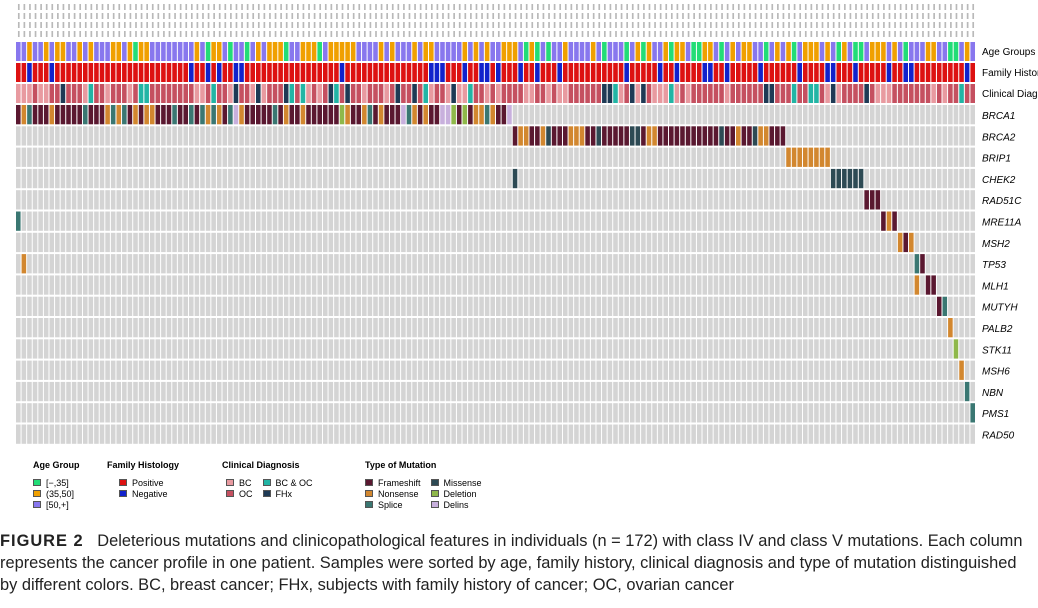  Describe the element at coordinates (287, 493) in the screenshot. I see `legend-clinical-item: FHx` at that location.